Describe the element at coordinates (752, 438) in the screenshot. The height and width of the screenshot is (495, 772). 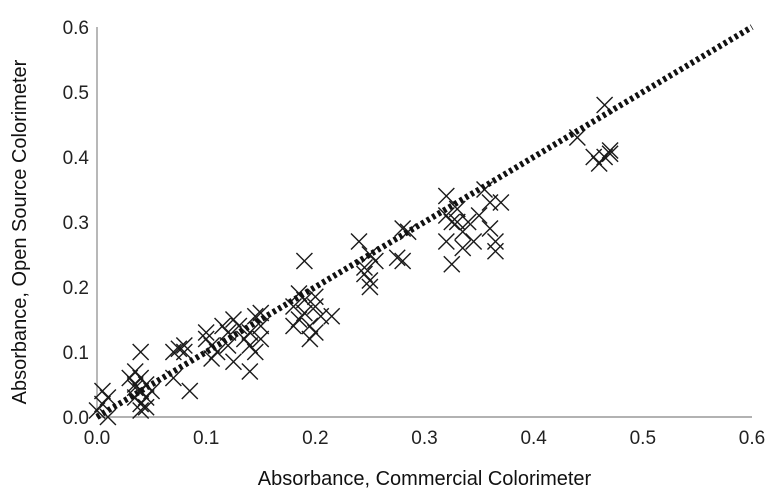
I see `x-tick-label: 0.6` at that location.